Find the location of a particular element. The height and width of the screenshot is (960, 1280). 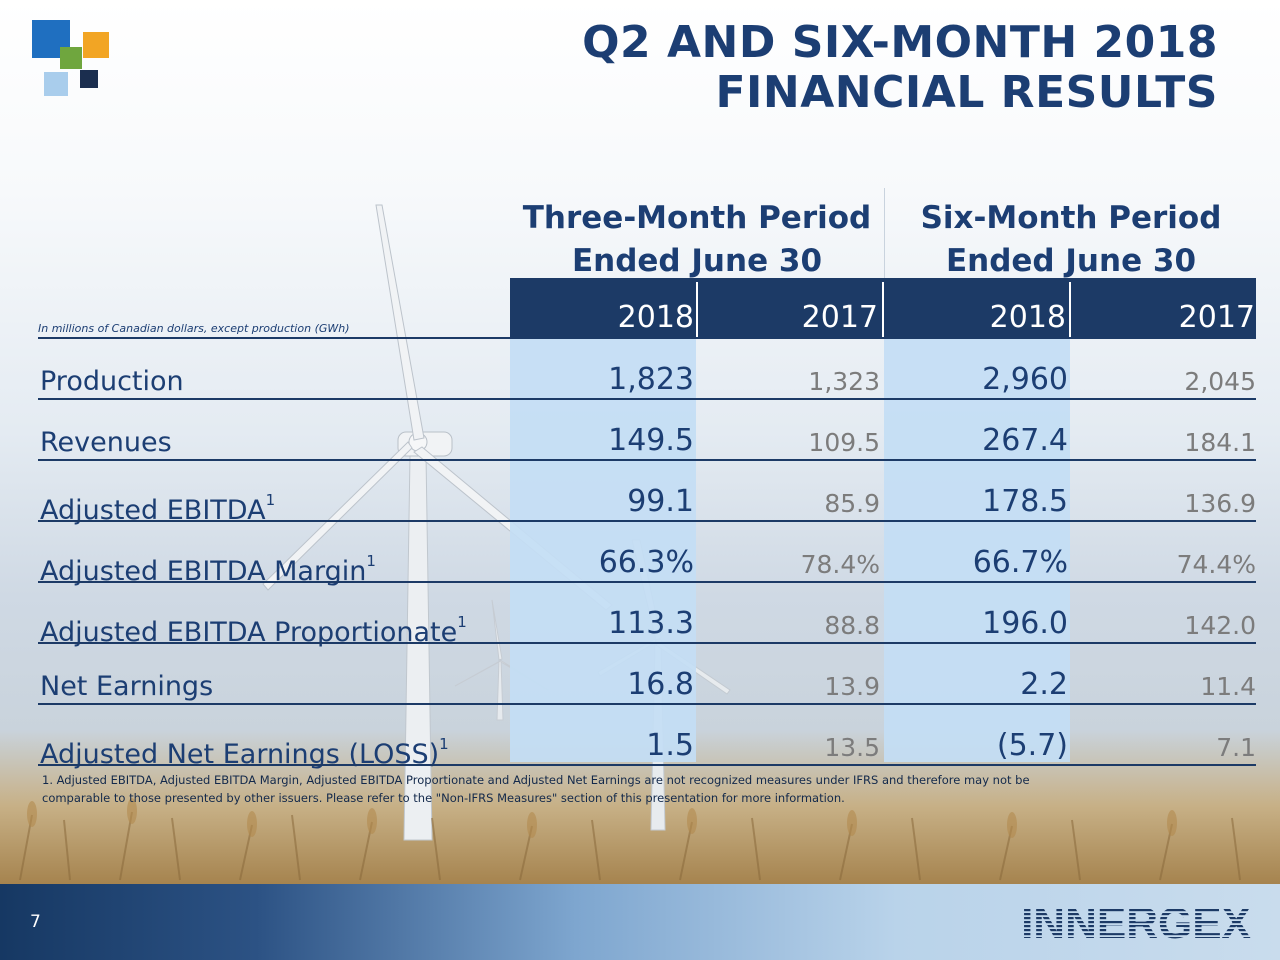

six-month-header: Six-Month Period Ended June 30 is located at coordinates (1071, 240).